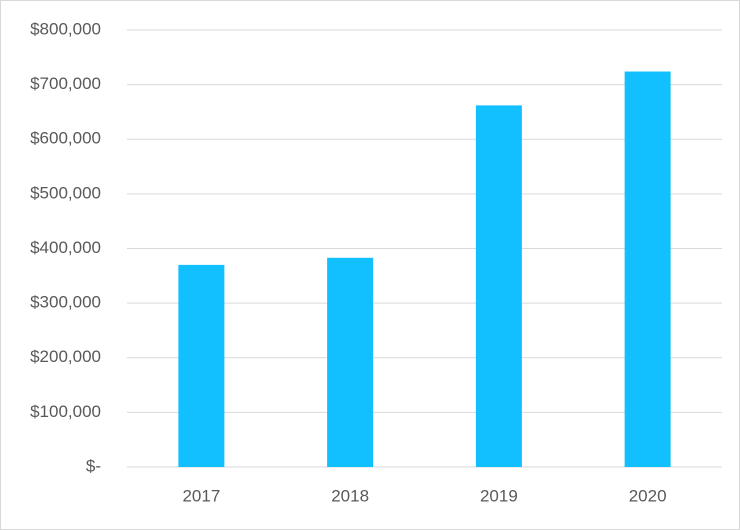  I want to click on x-tick-label: 2020, so click(648, 495).